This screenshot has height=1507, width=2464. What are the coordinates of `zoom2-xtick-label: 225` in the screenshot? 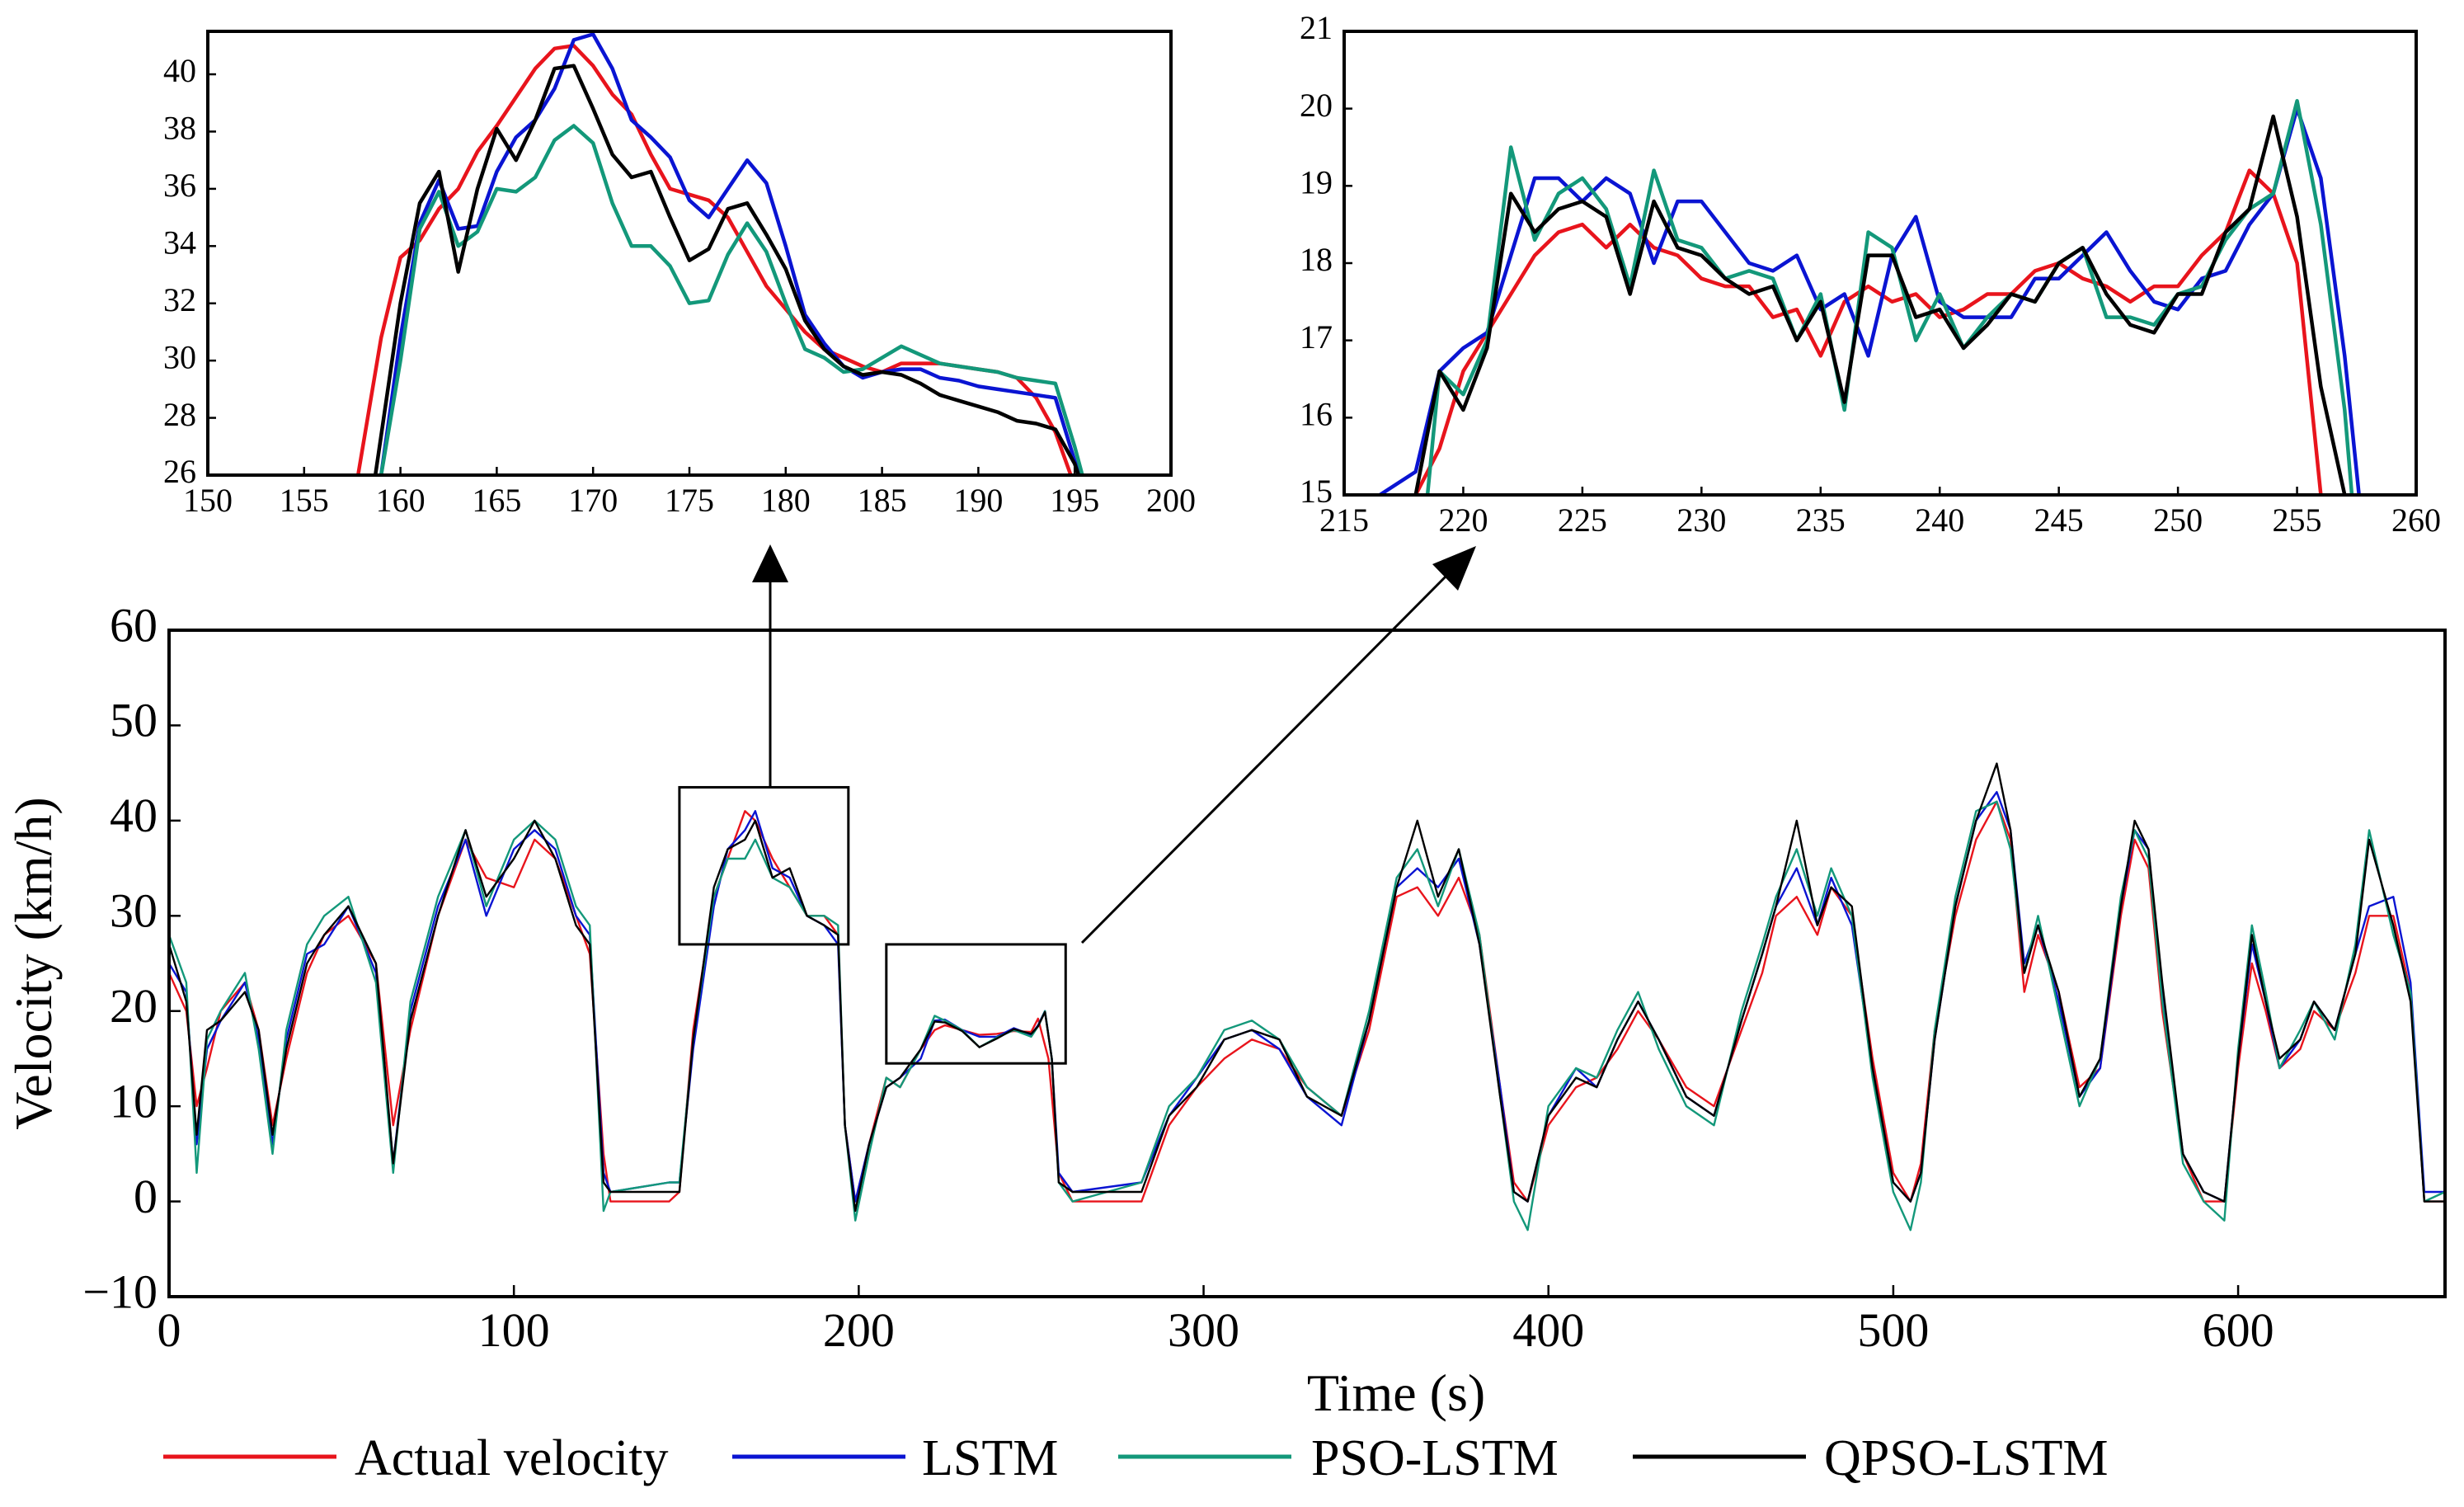 It's located at (1582, 520).